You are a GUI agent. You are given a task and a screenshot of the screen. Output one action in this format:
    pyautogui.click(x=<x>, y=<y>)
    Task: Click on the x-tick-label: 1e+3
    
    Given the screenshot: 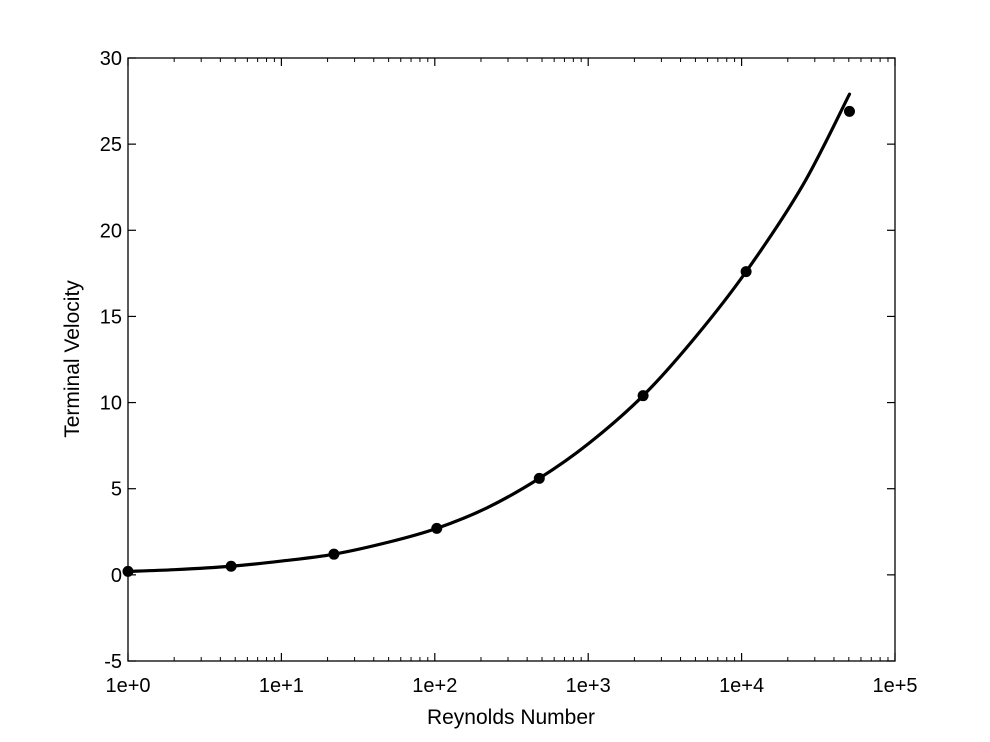 What is the action you would take?
    pyautogui.click(x=588, y=686)
    